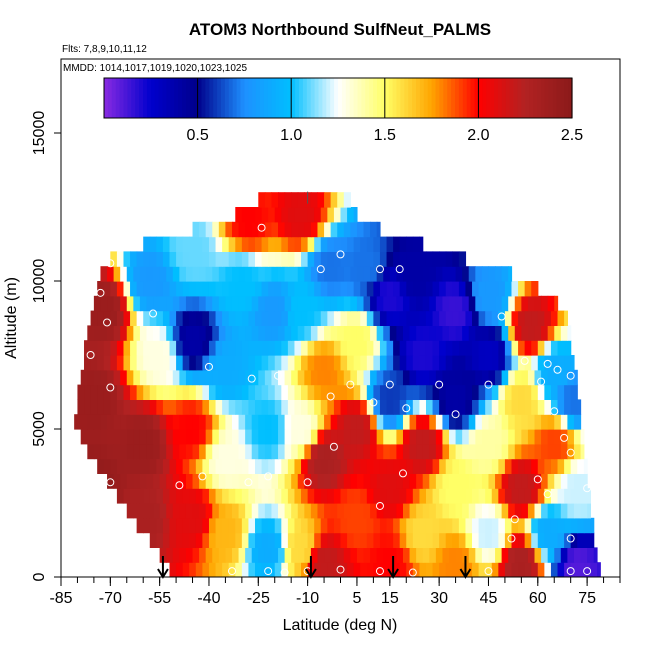 This screenshot has width=650, height=650. Describe the element at coordinates (489, 598) in the screenshot. I see `x-tick-label: 45` at that location.